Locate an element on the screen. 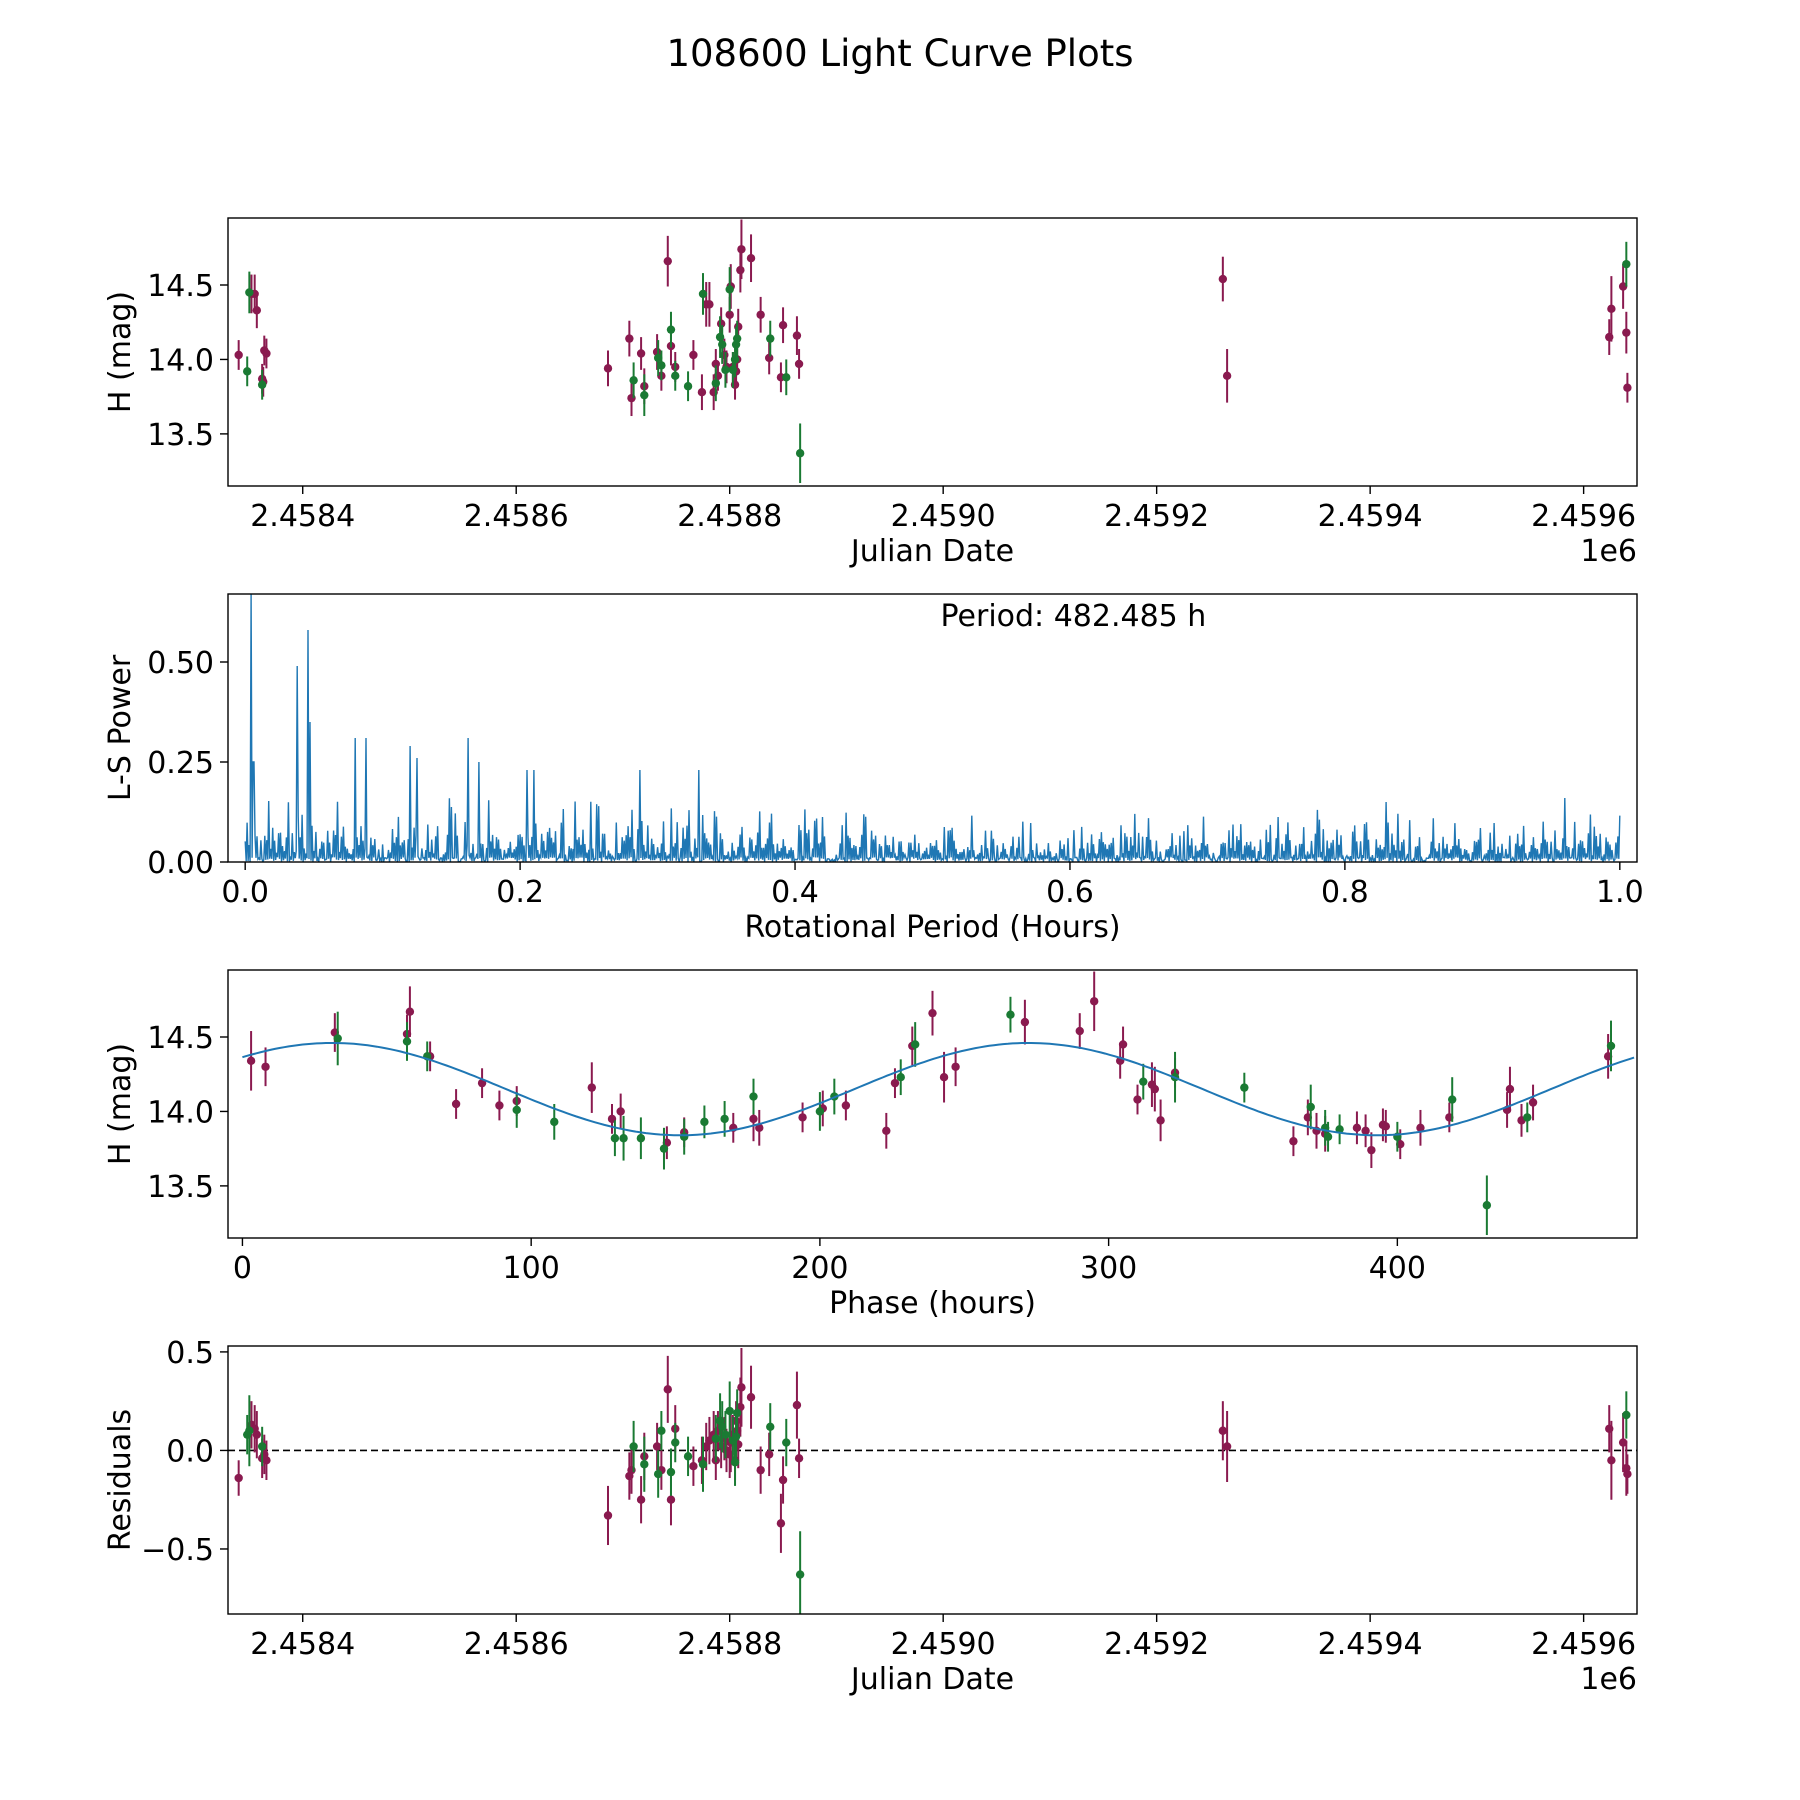  plot-area is located at coordinates (933, 351).